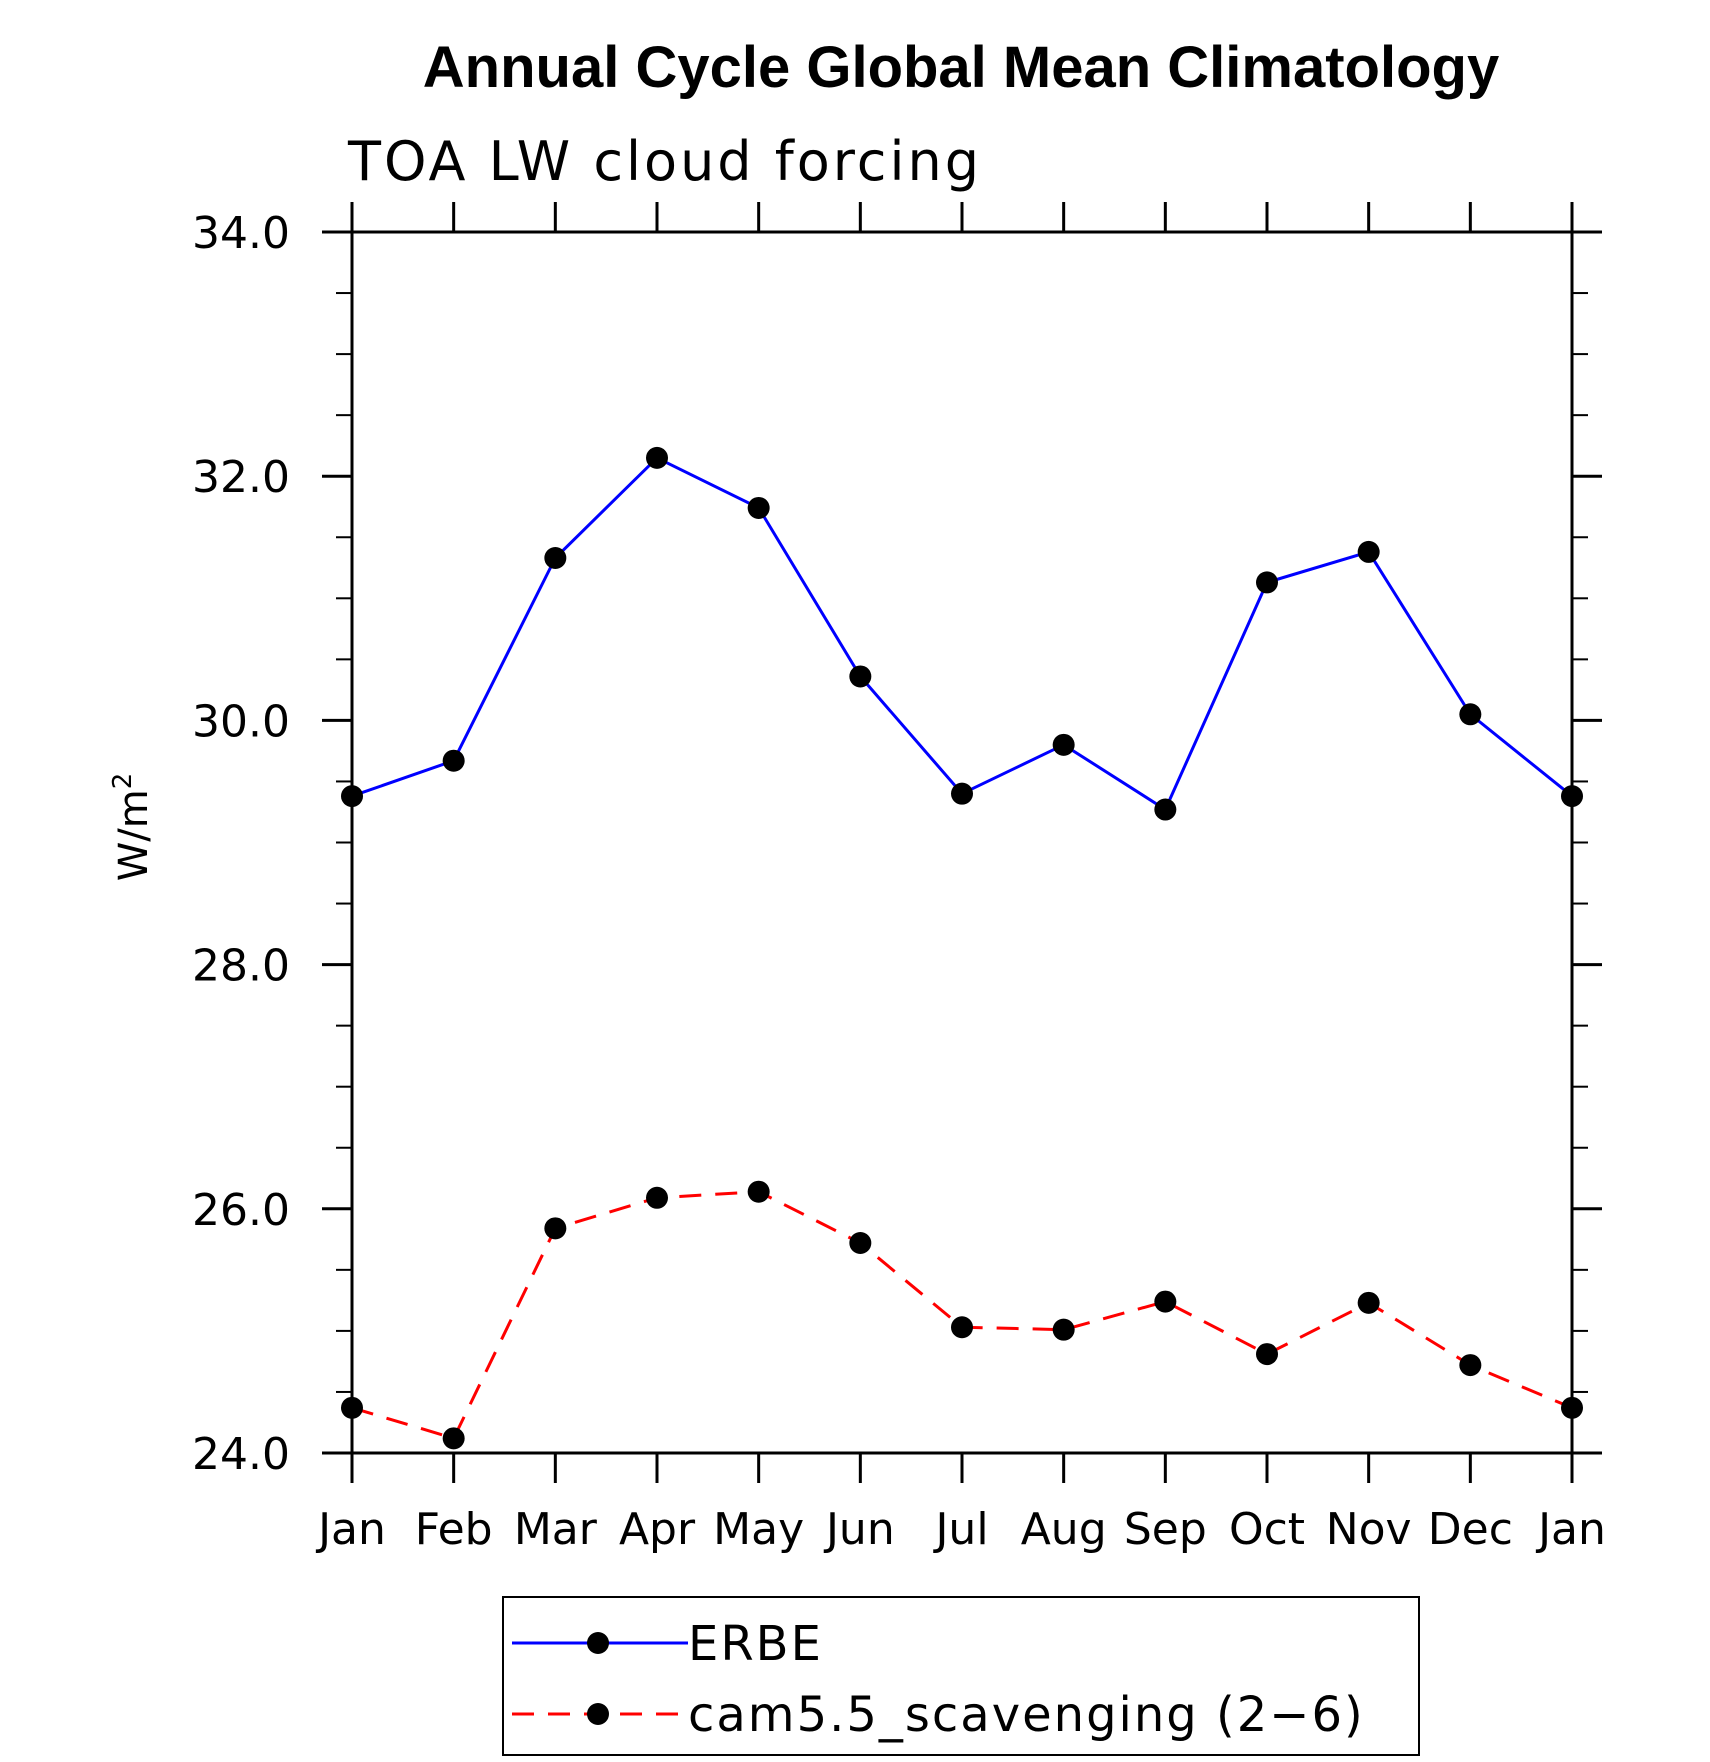  Describe the element at coordinates (1470, 1529) in the screenshot. I see `x-tick-label: Dec` at that location.